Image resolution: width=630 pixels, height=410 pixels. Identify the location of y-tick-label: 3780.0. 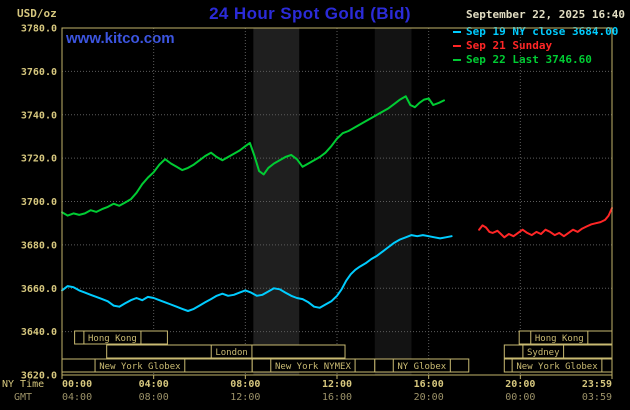
(39, 29).